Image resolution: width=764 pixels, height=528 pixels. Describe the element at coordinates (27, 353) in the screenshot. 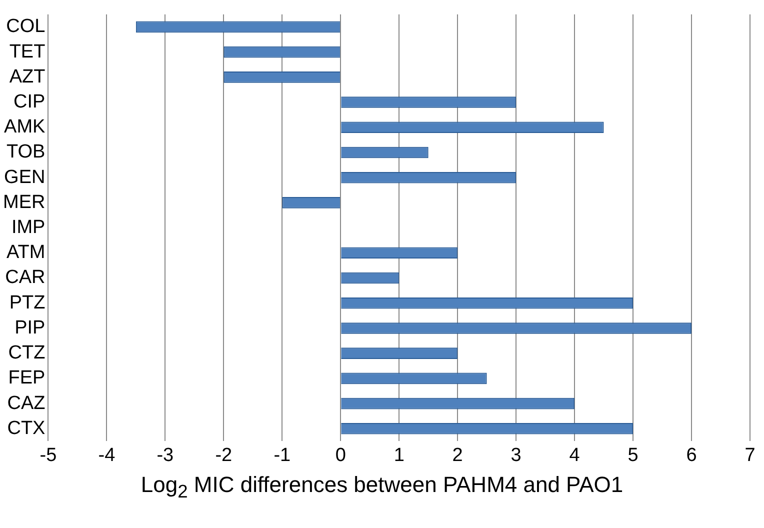

I see `y-tick-label: CTZ` at that location.